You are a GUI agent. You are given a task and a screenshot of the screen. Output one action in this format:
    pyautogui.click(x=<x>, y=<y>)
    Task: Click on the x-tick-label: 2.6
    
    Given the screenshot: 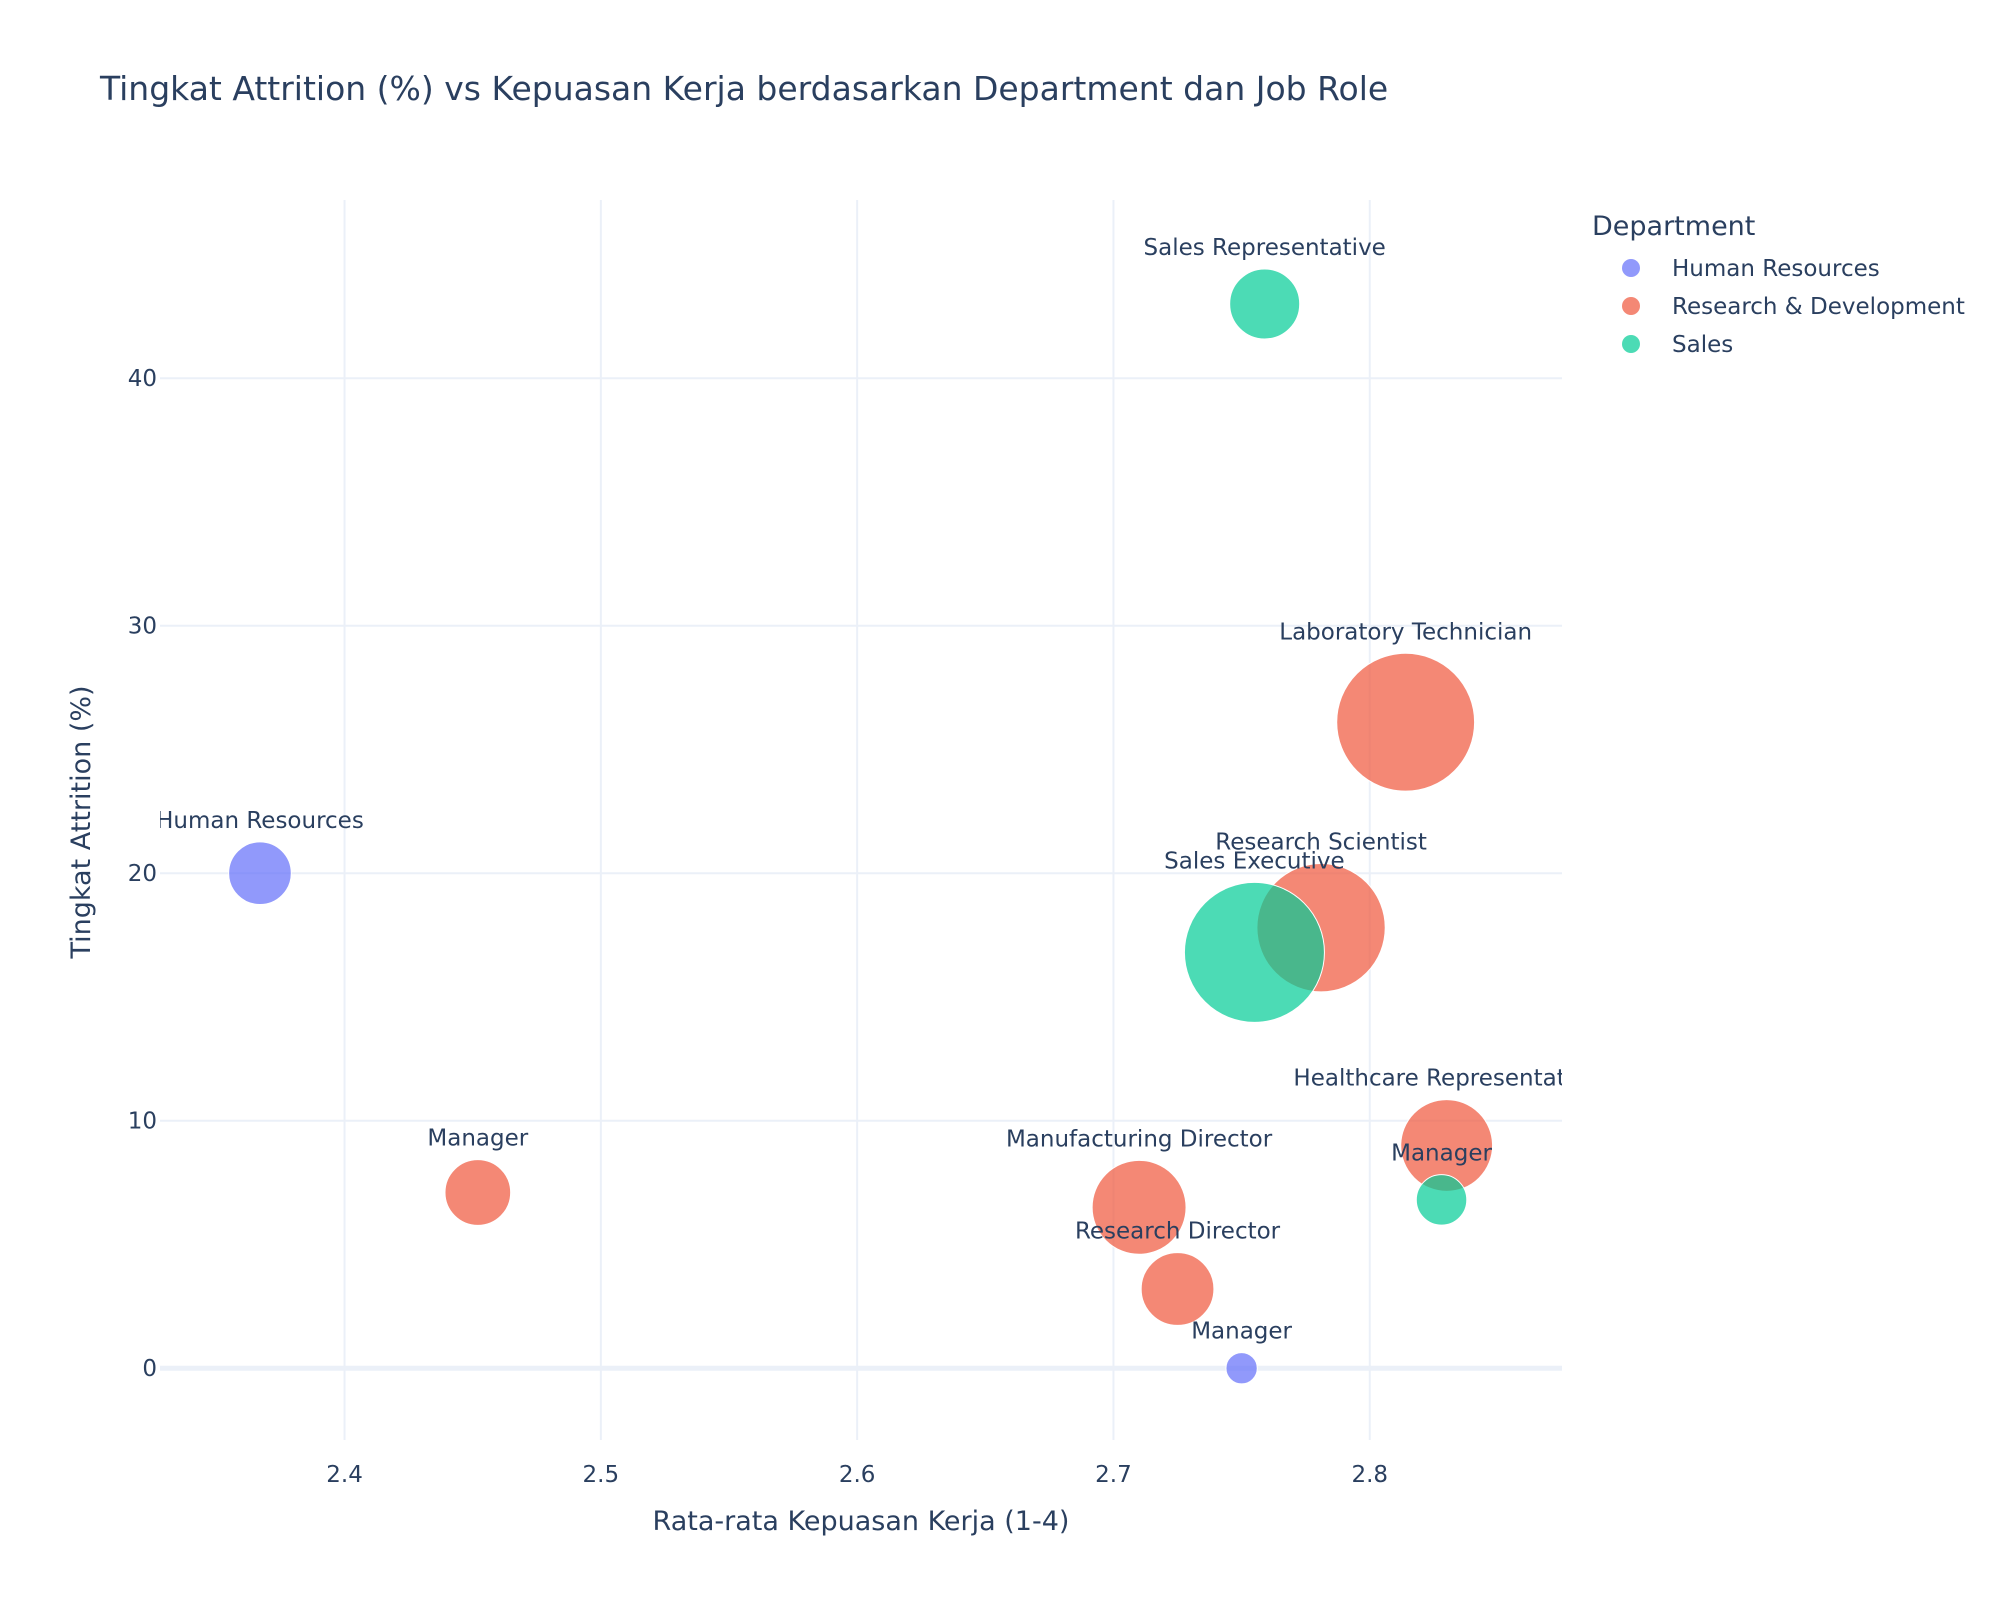 What is the action you would take?
    pyautogui.click(x=857, y=1475)
    